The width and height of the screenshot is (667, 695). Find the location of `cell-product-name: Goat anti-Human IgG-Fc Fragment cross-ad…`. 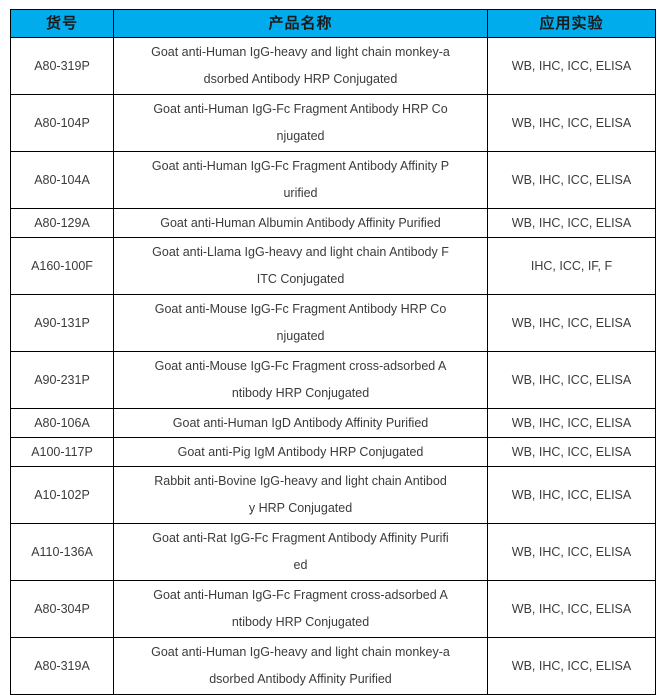

cell-product-name: Goat anti-Human IgG-Fc Fragment cross-ad… is located at coordinates (300, 609).